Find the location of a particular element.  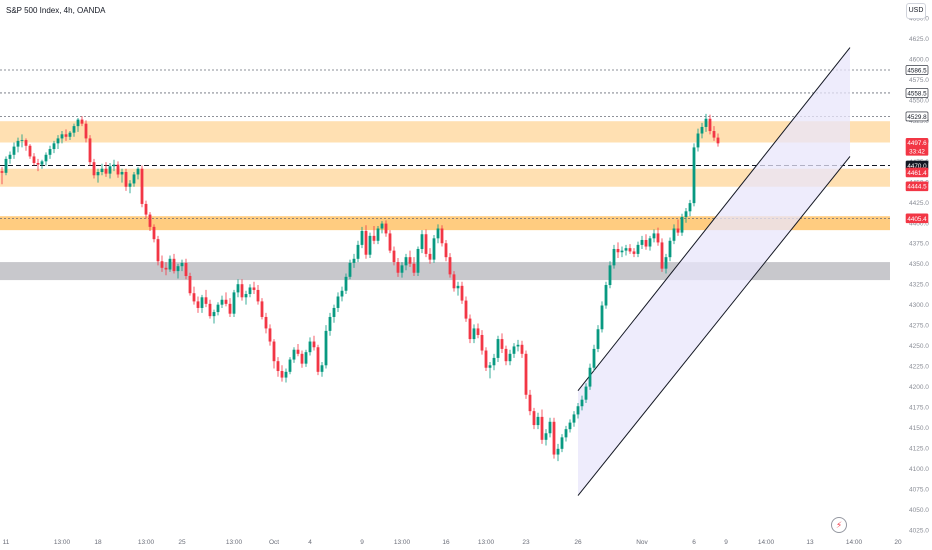

y-tick-label: 4125.0 is located at coordinates (919, 449).